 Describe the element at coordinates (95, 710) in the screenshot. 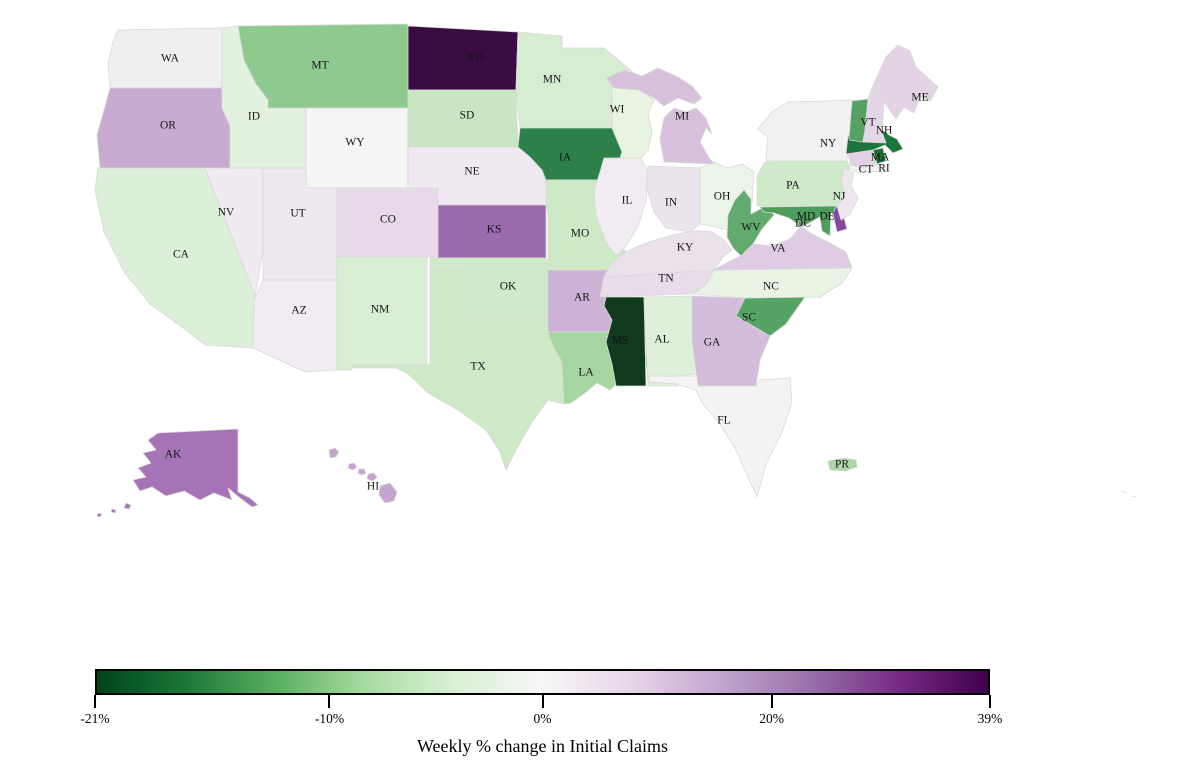

I see `colorbar-tick: -21%` at that location.